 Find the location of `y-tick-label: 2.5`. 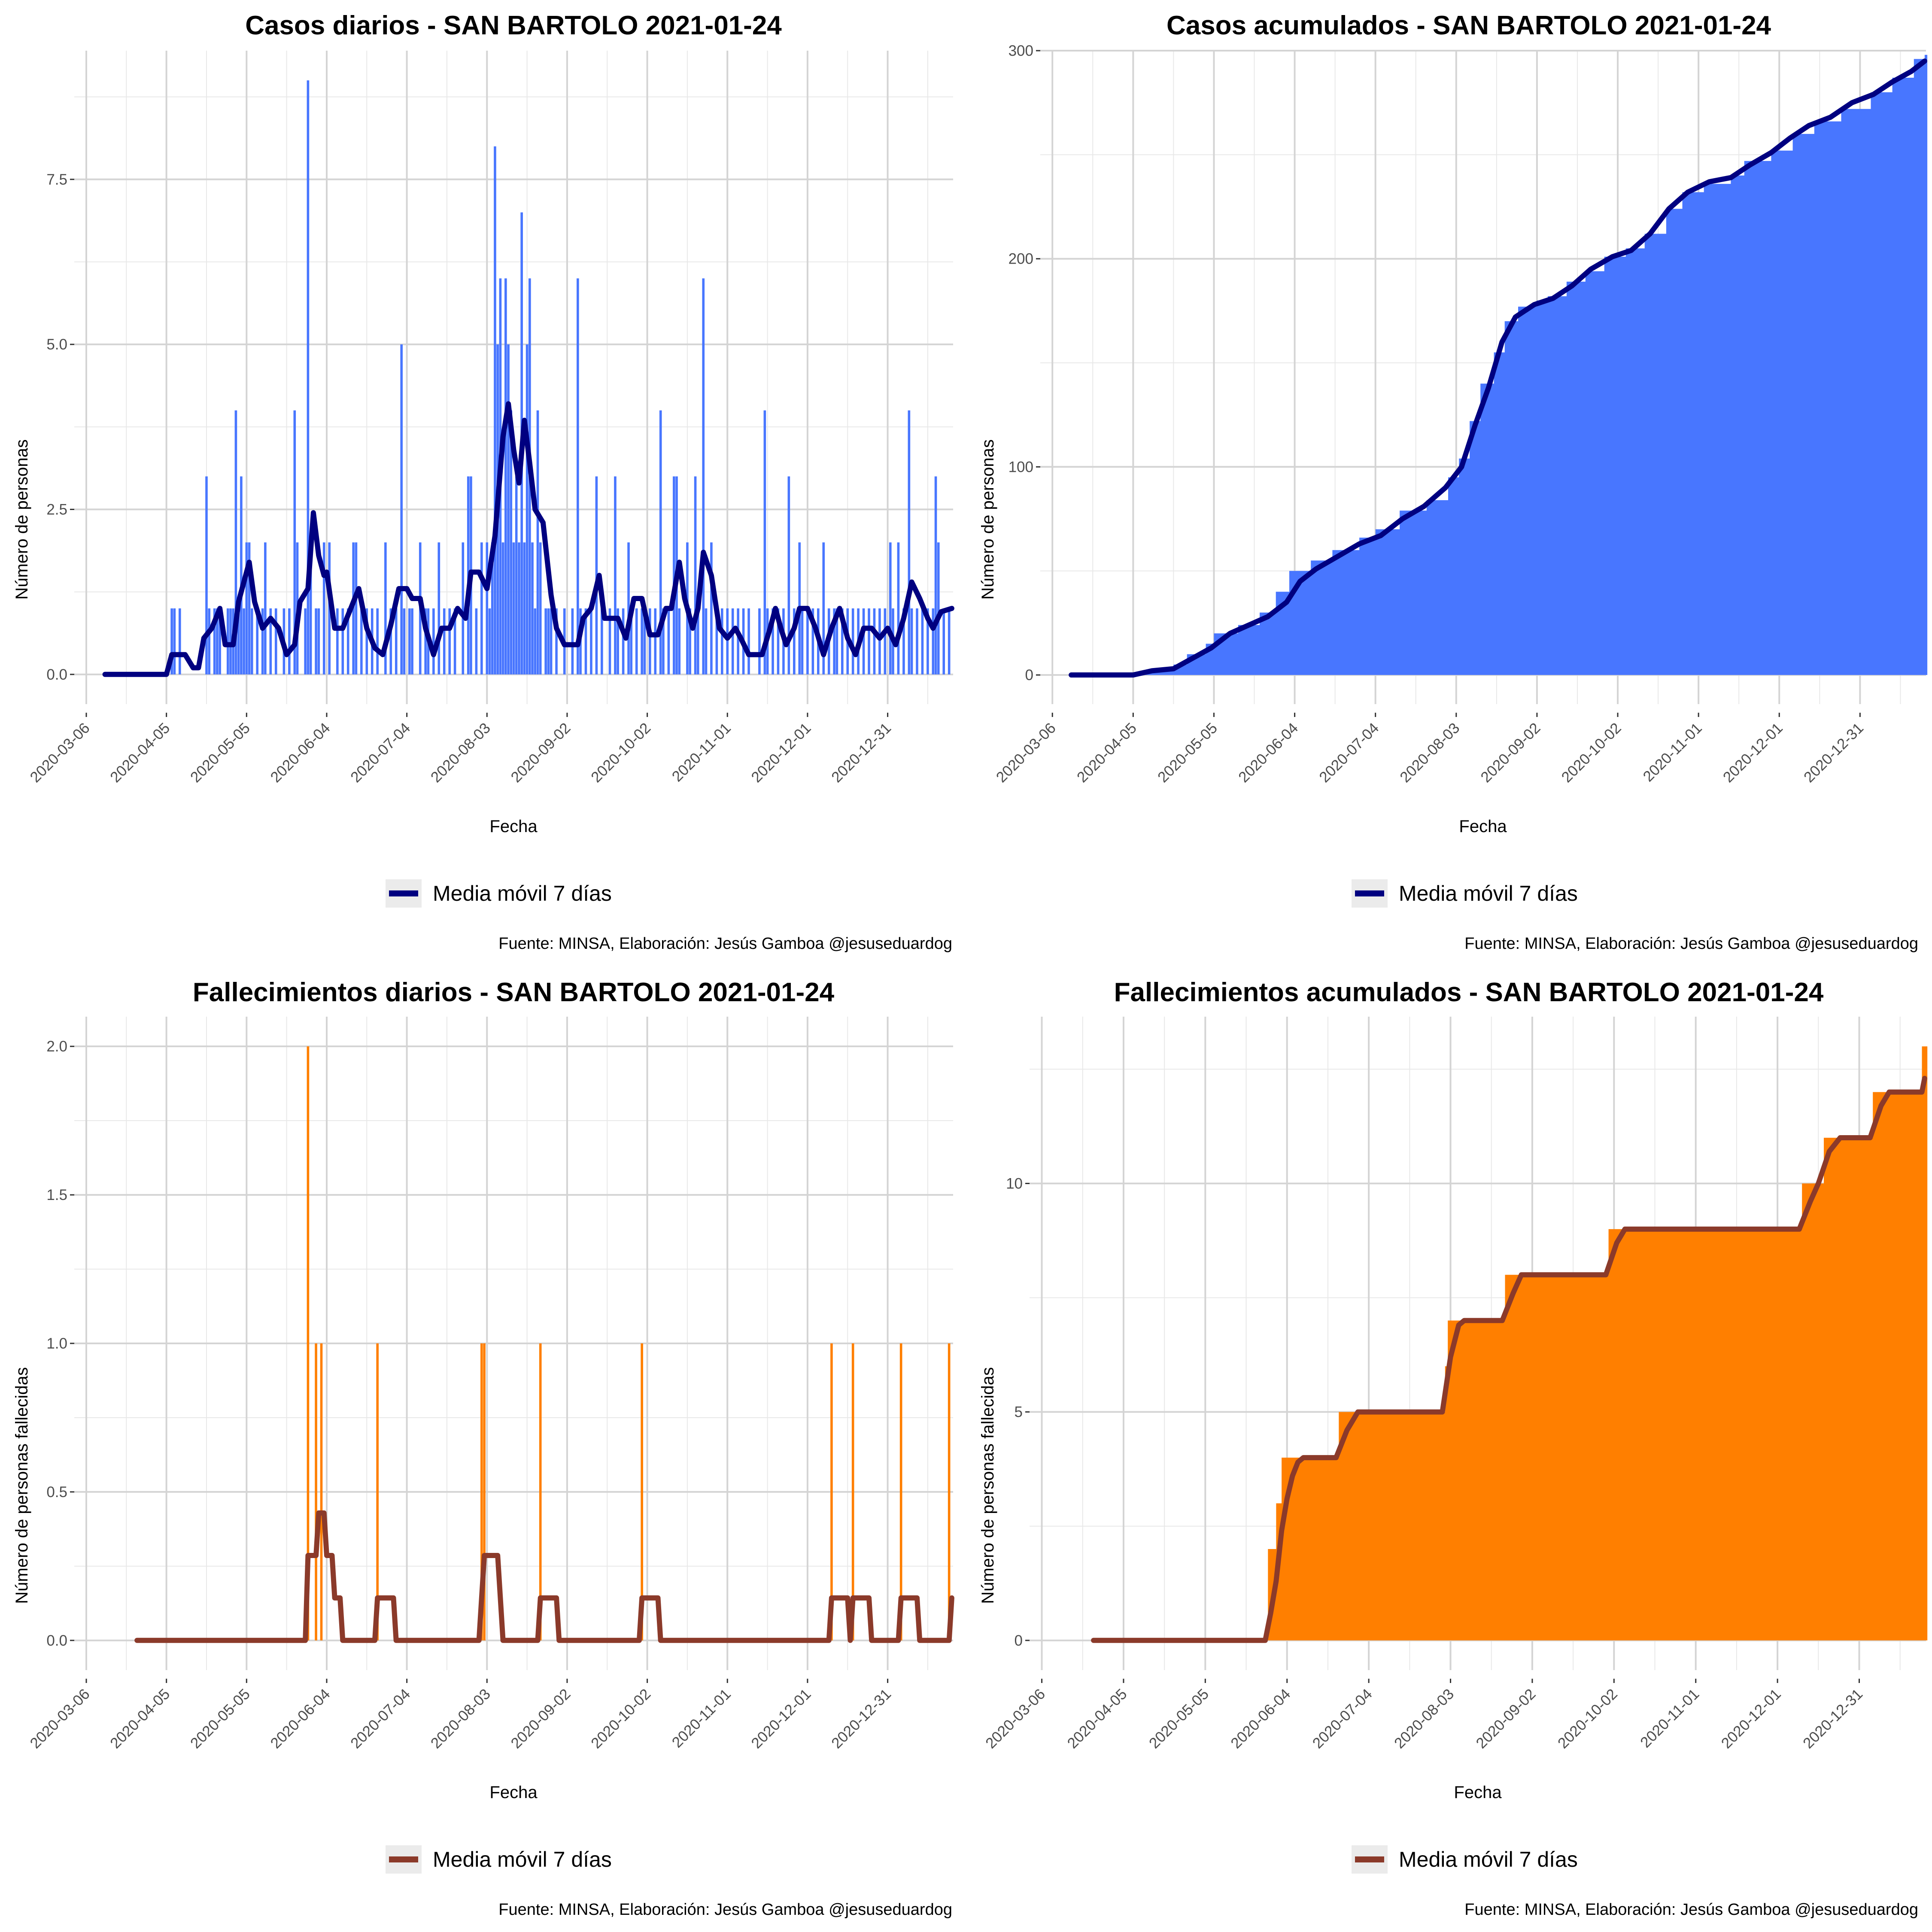

y-tick-label: 2.5 is located at coordinates (56, 510).